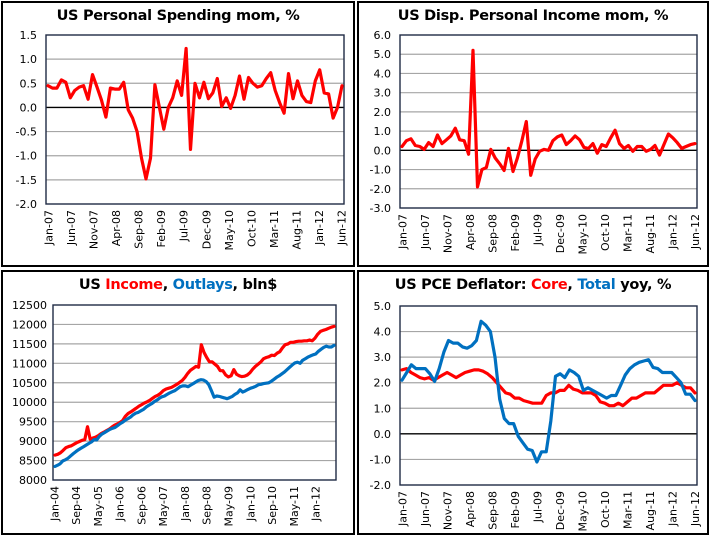  I want to click on series-line-personal-spending, so click(195, 113).